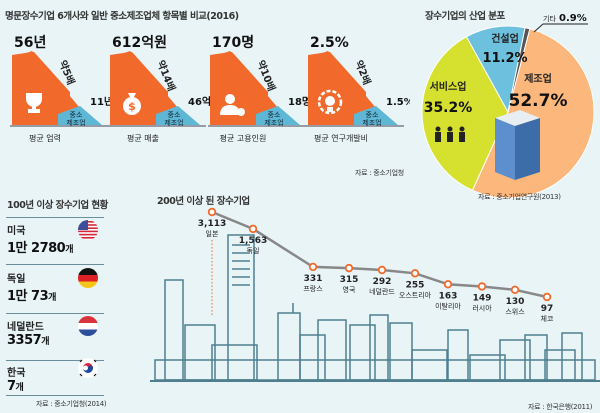  What do you see at coordinates (465, 16) in the screenshot?
I see `pie-title: 장수기업의 산업 분포` at bounding box center [465, 16].